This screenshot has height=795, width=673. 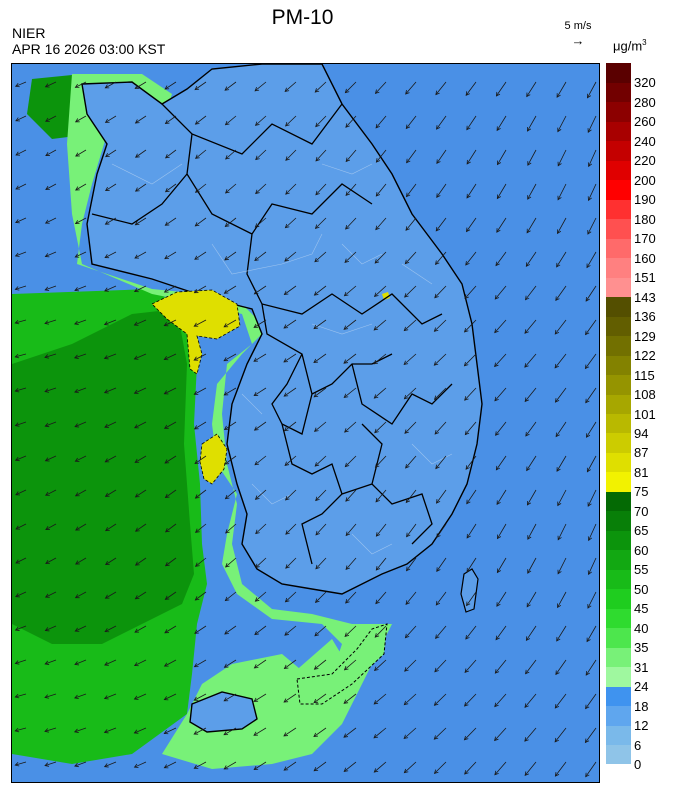 What do you see at coordinates (641, 433) in the screenshot?
I see `legend-tick-label: 94` at bounding box center [641, 433].